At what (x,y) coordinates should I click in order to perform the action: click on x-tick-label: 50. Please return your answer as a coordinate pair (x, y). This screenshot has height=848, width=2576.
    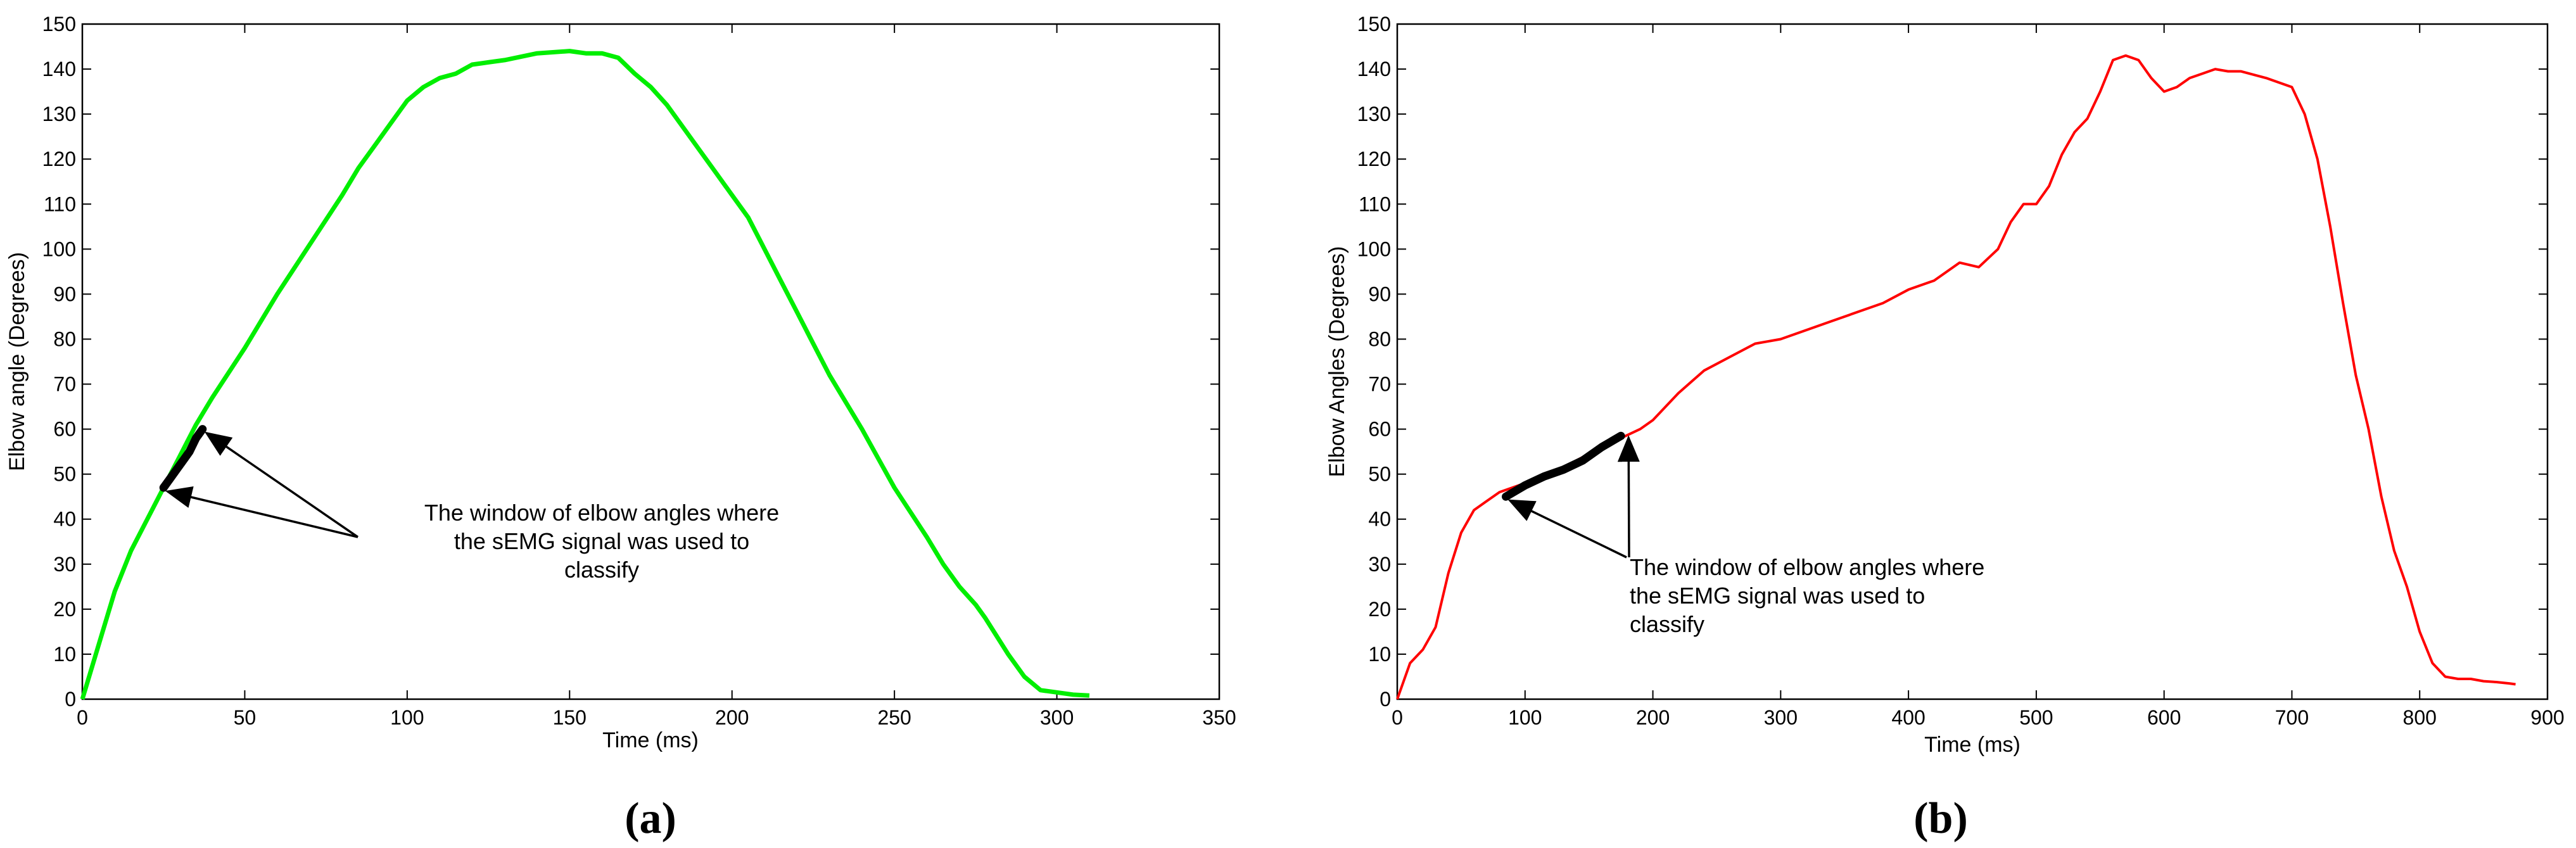
    Looking at the image, I should click on (245, 717).